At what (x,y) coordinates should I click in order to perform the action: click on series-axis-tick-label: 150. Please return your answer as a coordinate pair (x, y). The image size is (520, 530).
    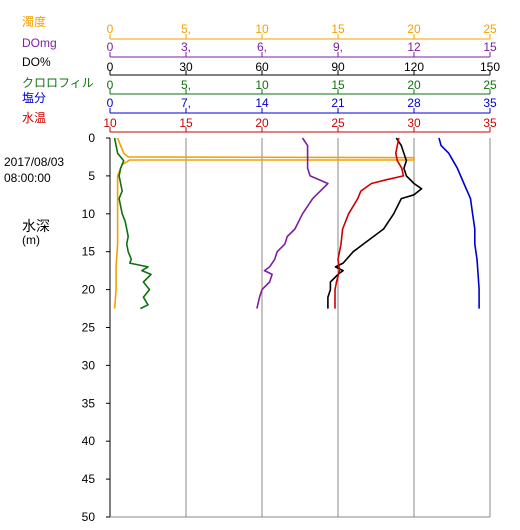
    Looking at the image, I should click on (490, 67).